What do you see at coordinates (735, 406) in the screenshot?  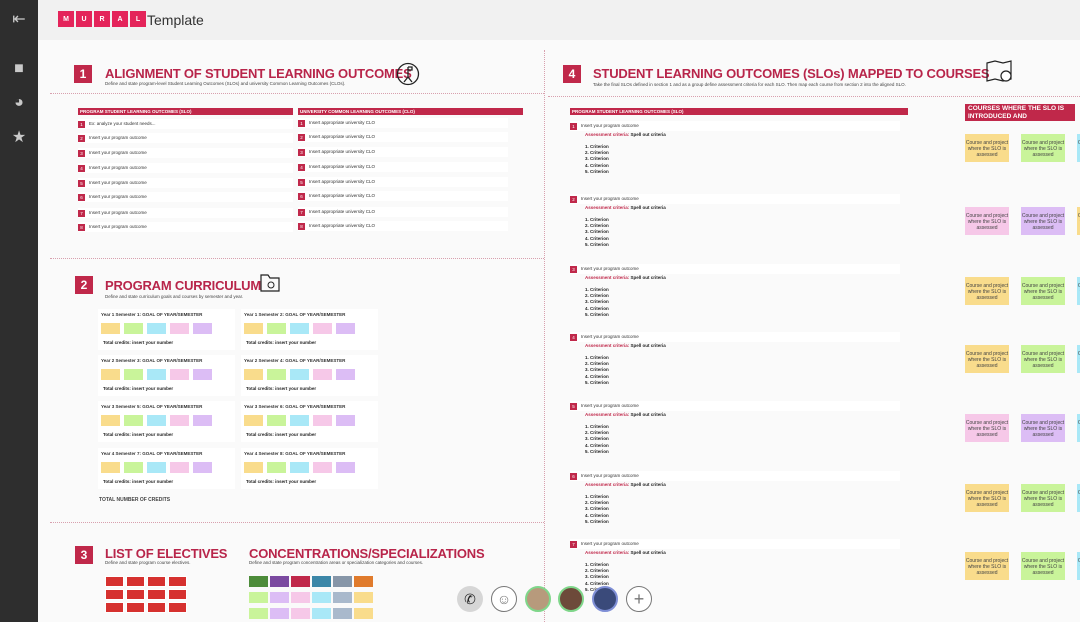 I see `slo-outcome-row: 5 Insert your program outcome` at bounding box center [735, 406].